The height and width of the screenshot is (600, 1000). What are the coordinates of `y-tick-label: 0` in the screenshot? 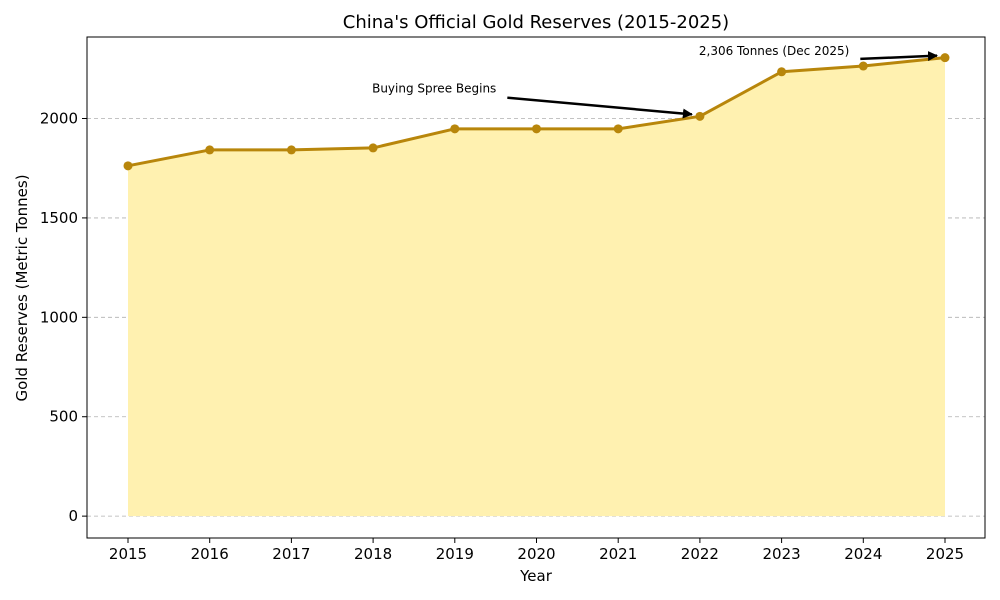 It's located at (73, 516).